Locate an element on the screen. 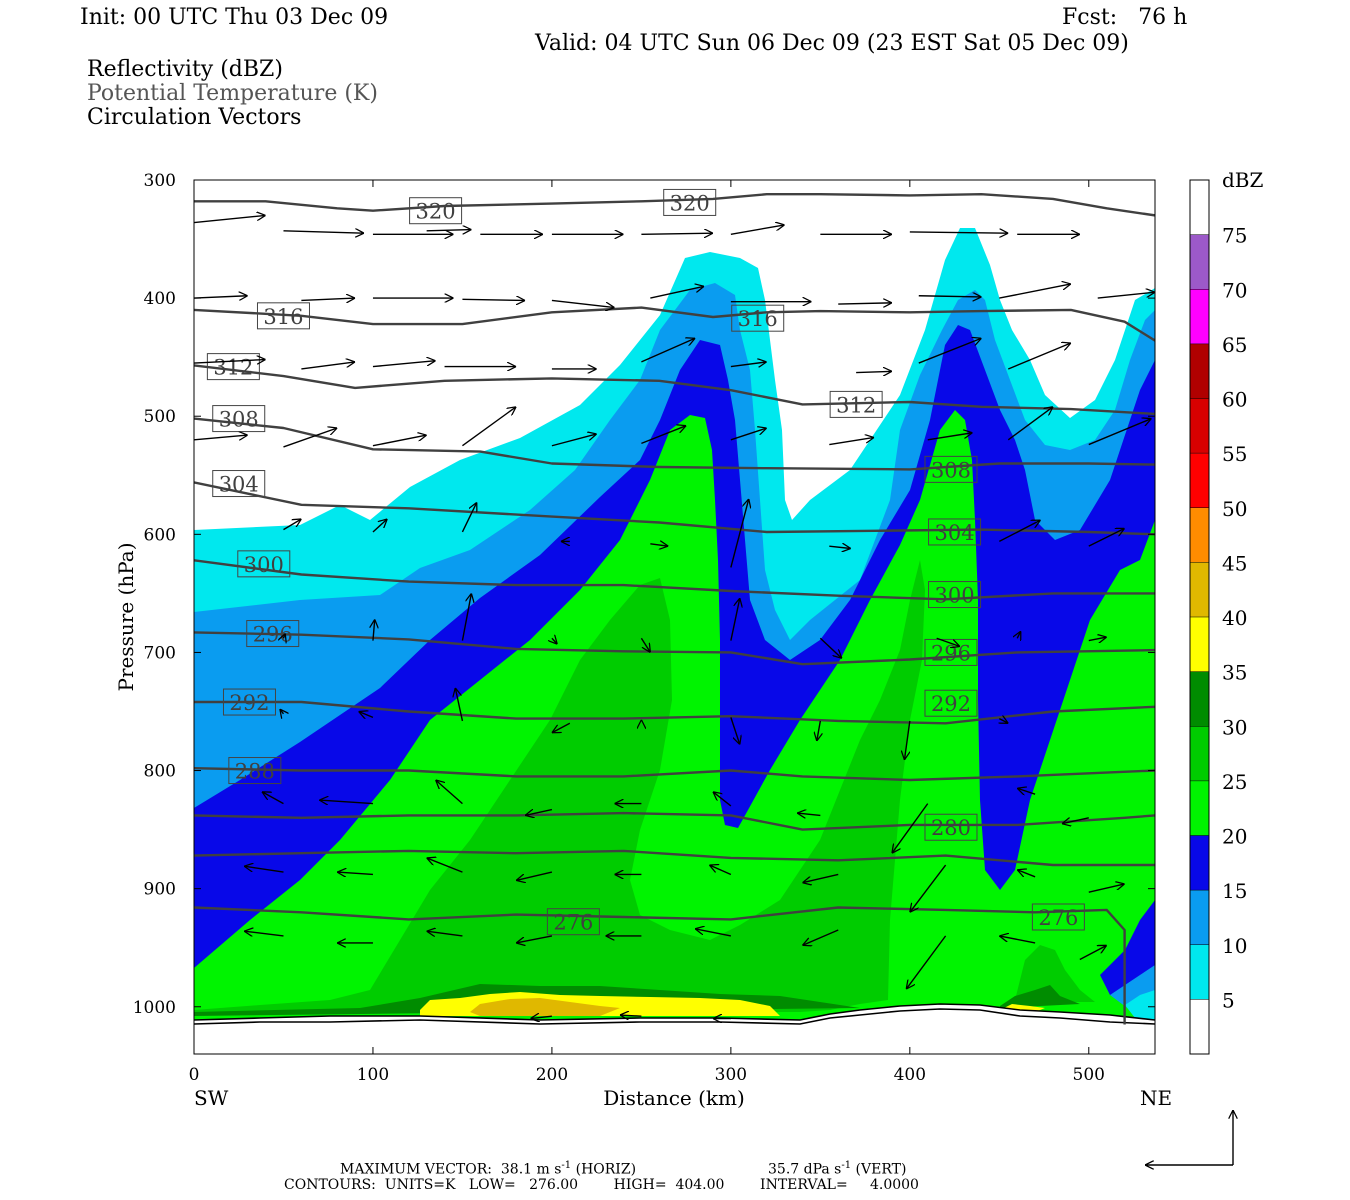 The height and width of the screenshot is (1200, 1350). theta-label-value: 300 is located at coordinates (955, 596).